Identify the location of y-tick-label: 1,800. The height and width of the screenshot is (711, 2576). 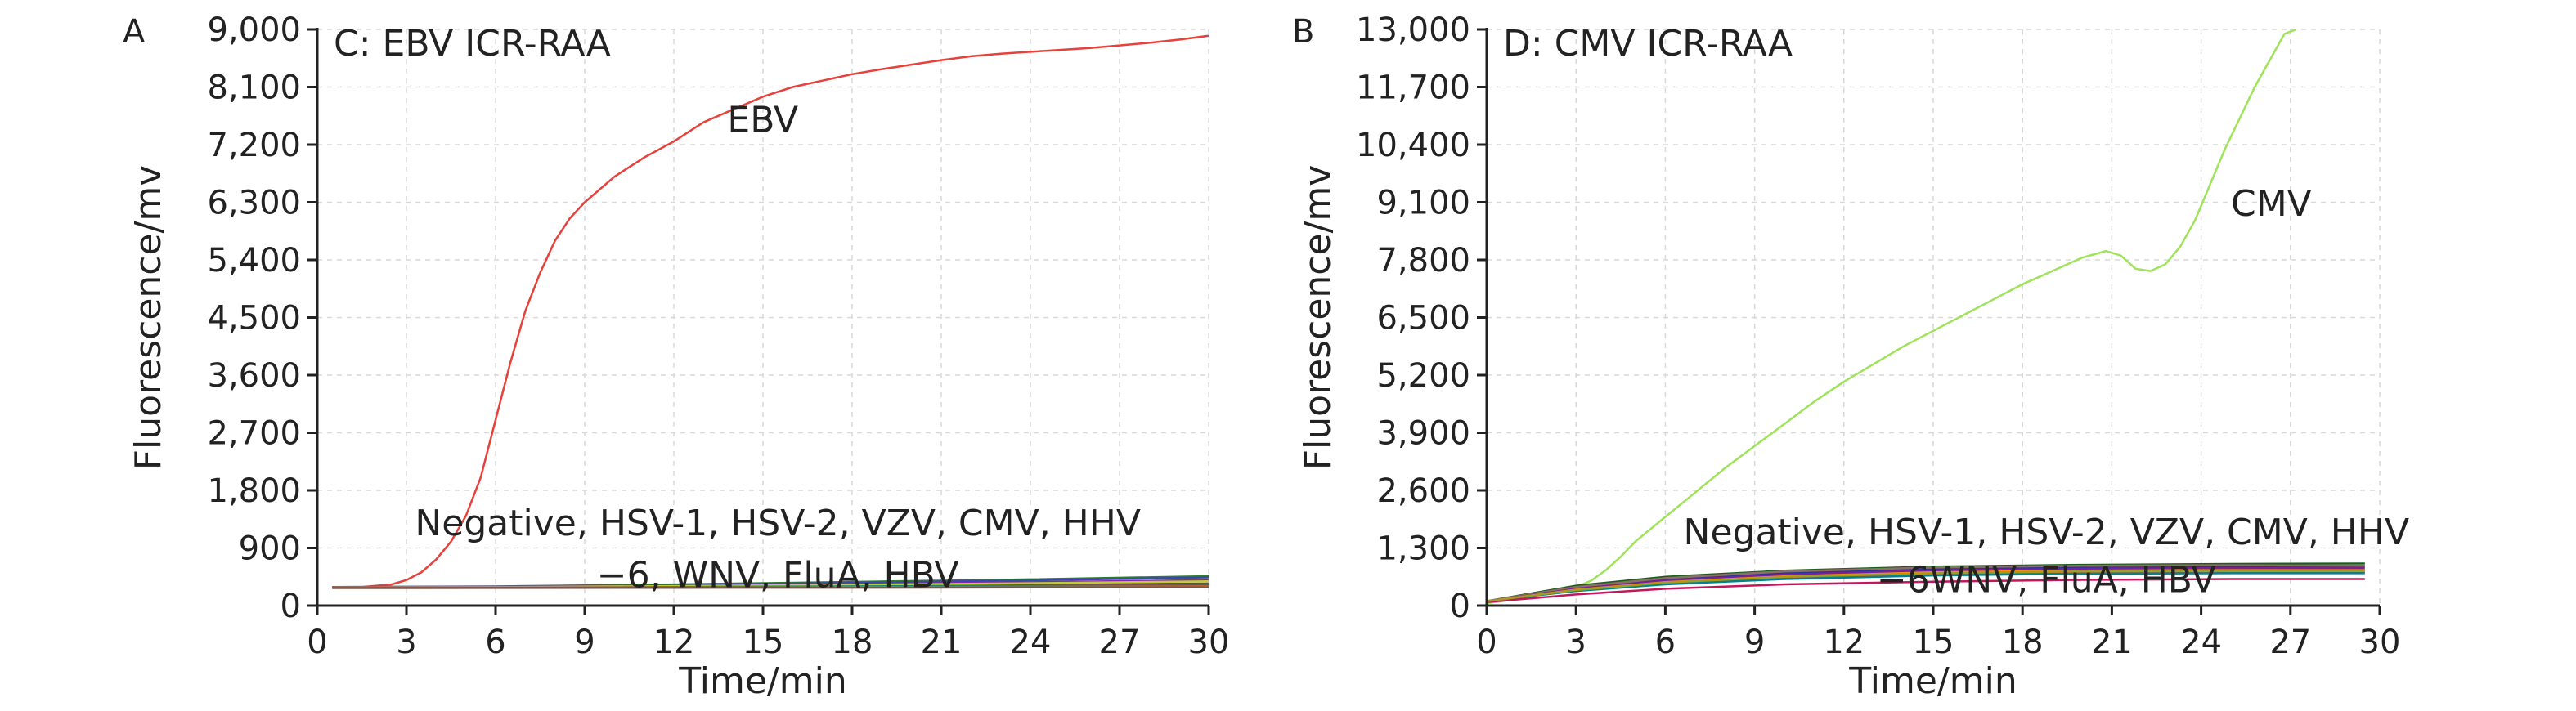
(254, 491).